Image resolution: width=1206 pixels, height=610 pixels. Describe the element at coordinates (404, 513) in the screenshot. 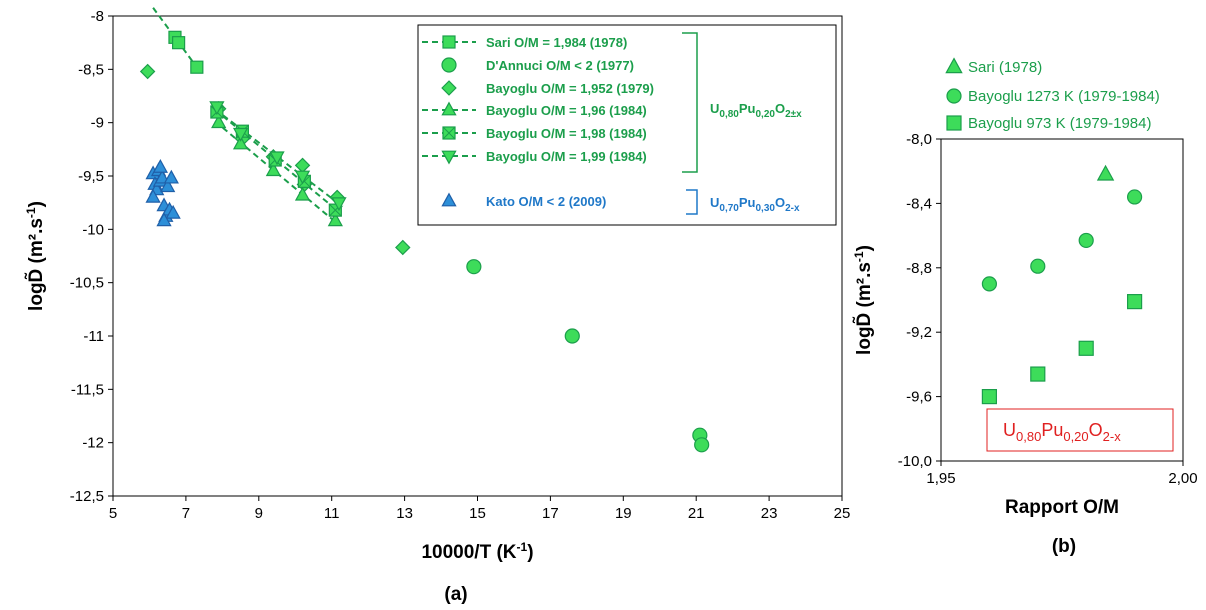

I see `x-tick-label-a: 13` at that location.